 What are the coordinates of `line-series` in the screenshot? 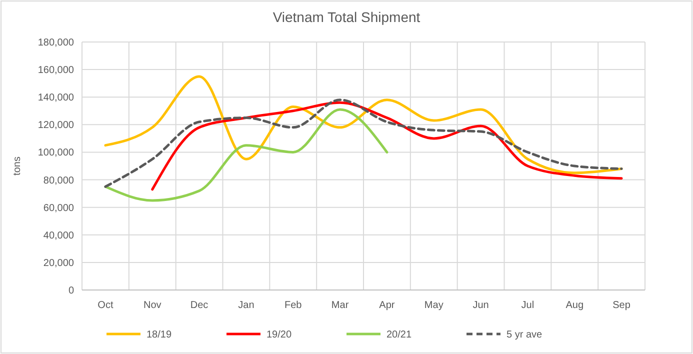 It's located at (246, 155).